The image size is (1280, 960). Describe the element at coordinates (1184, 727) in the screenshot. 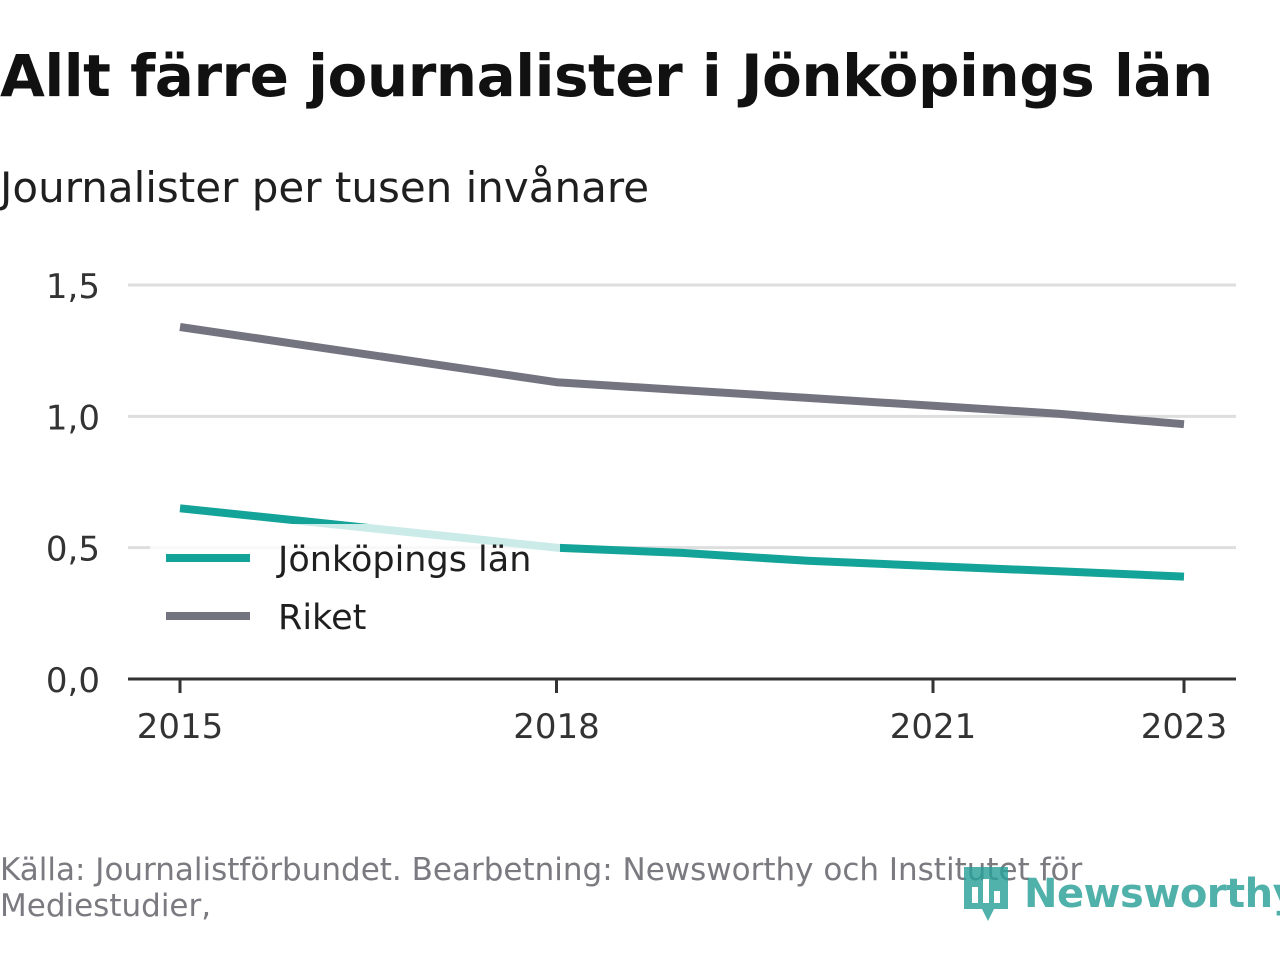

I see `x-tick-label: 2023` at that location.